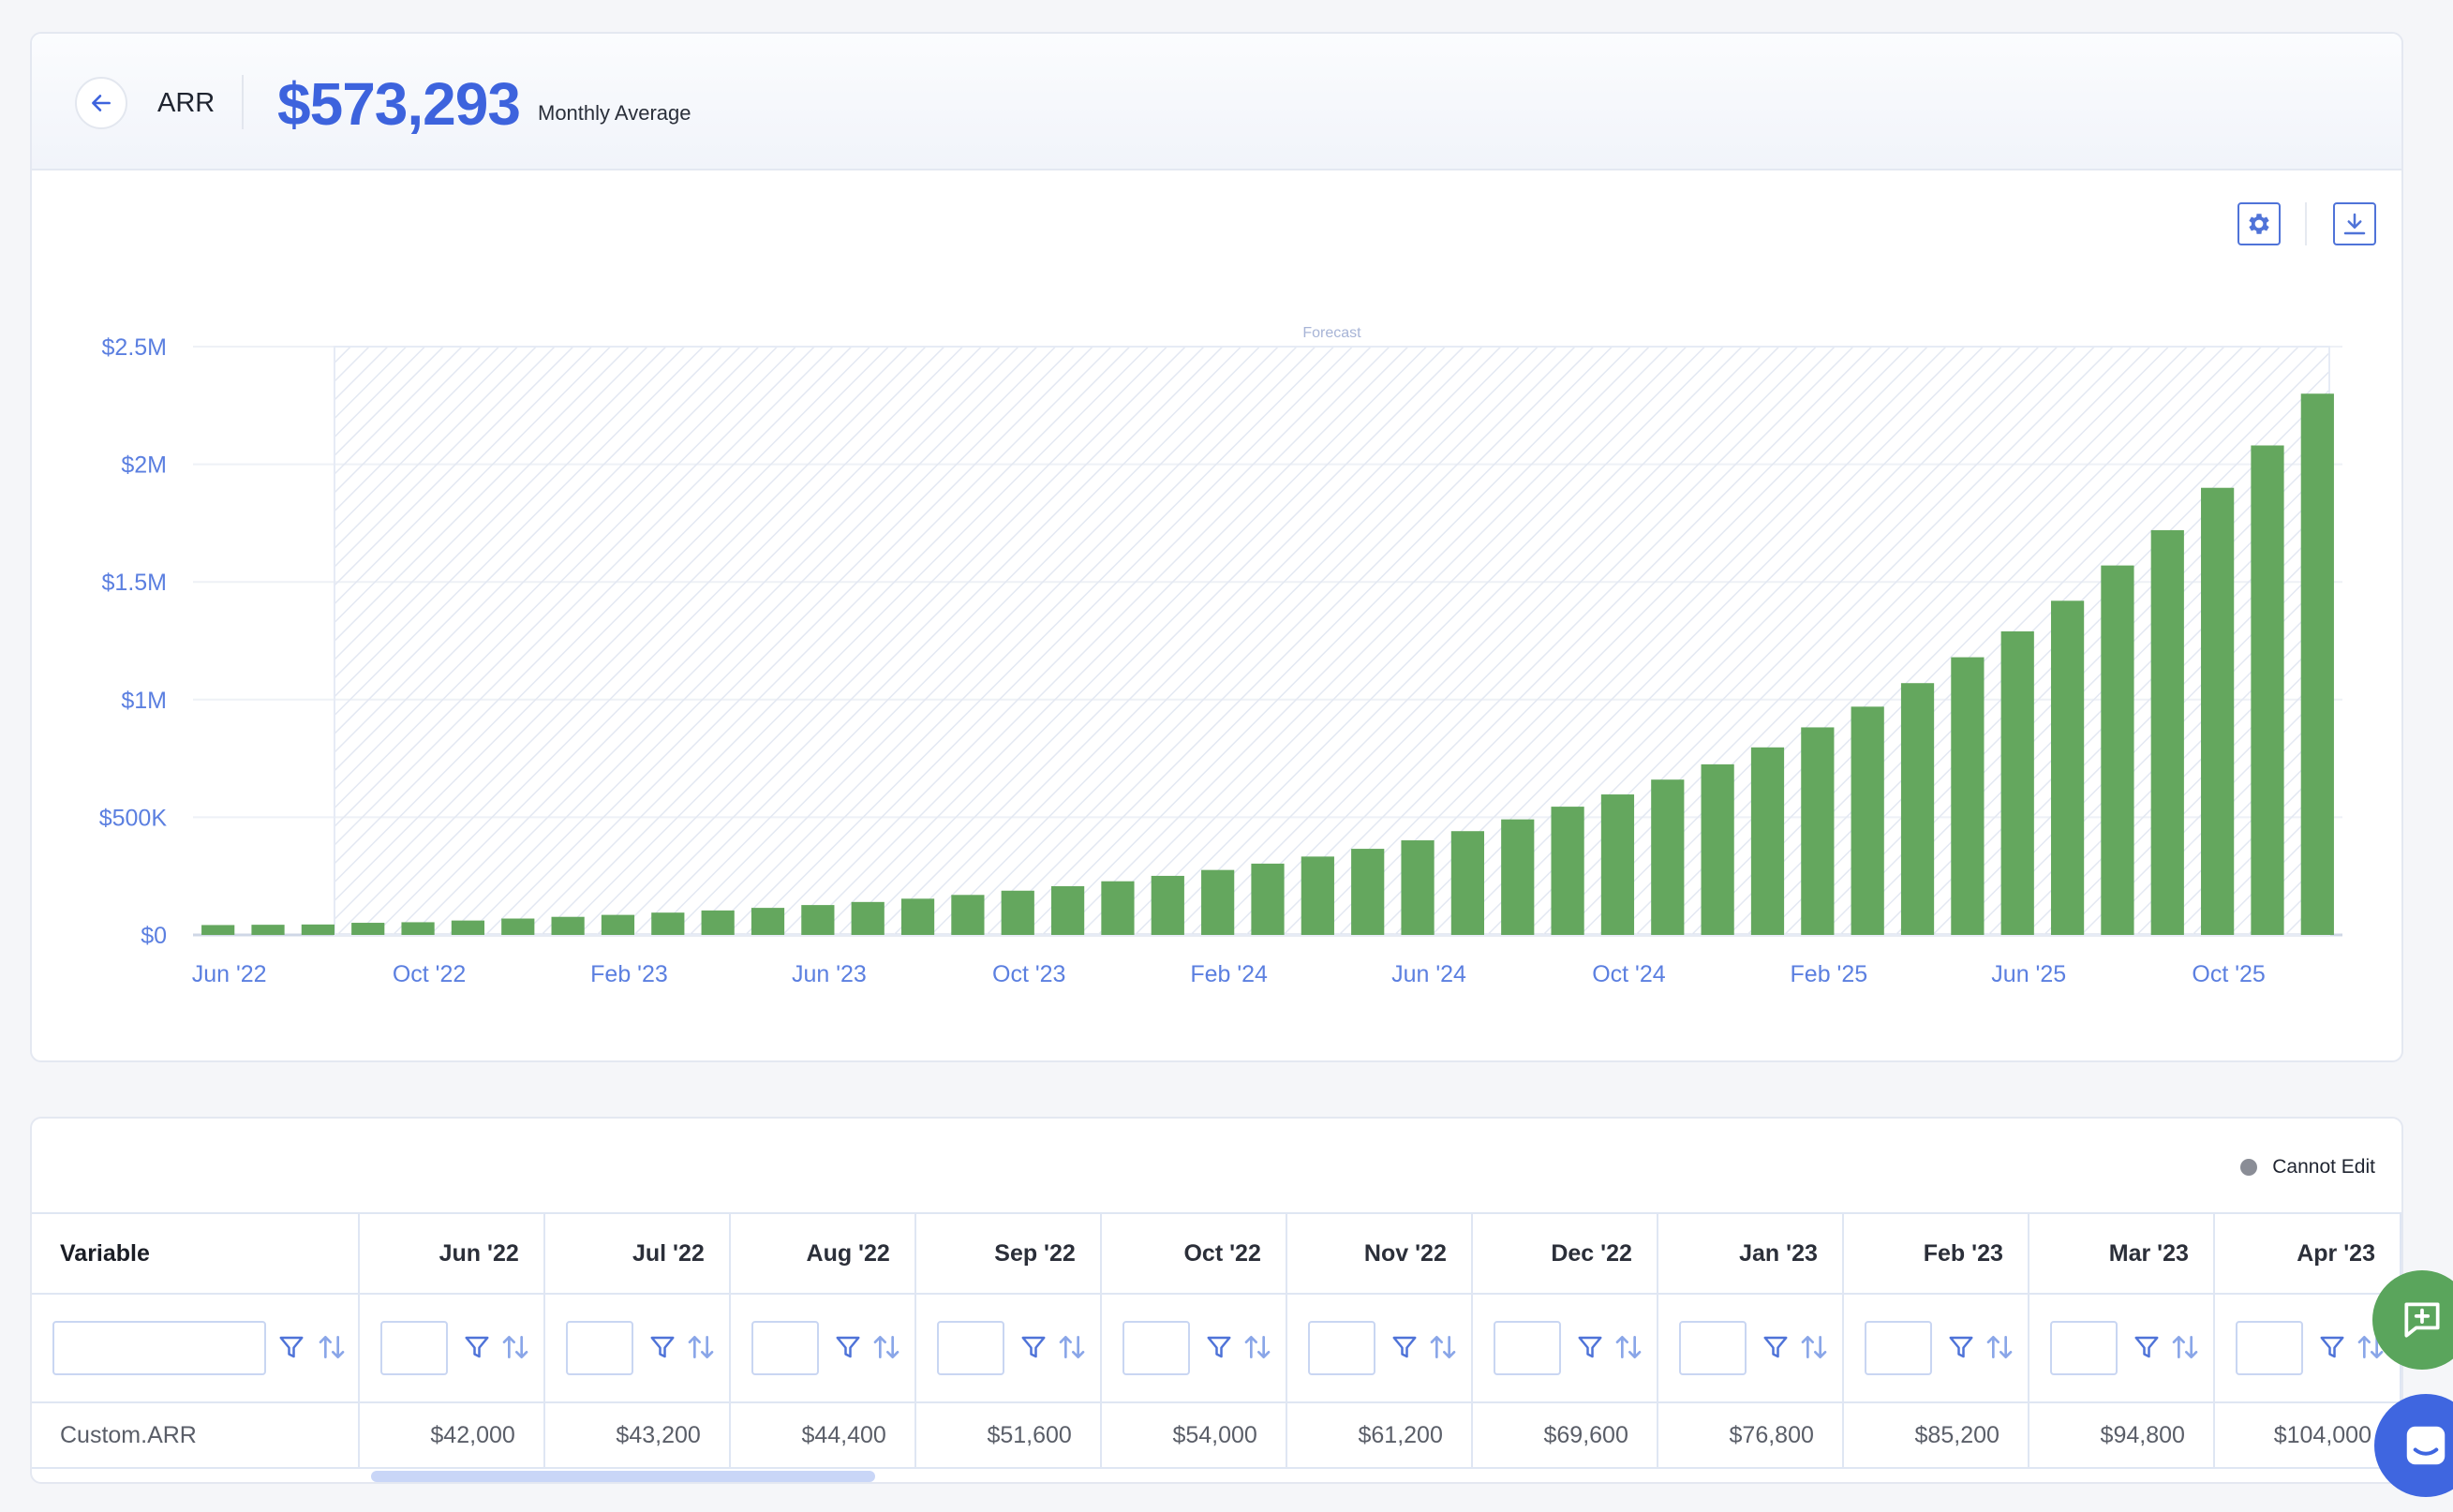 This screenshot has height=1512, width=2453. I want to click on feedback-button, so click(2412, 1320).